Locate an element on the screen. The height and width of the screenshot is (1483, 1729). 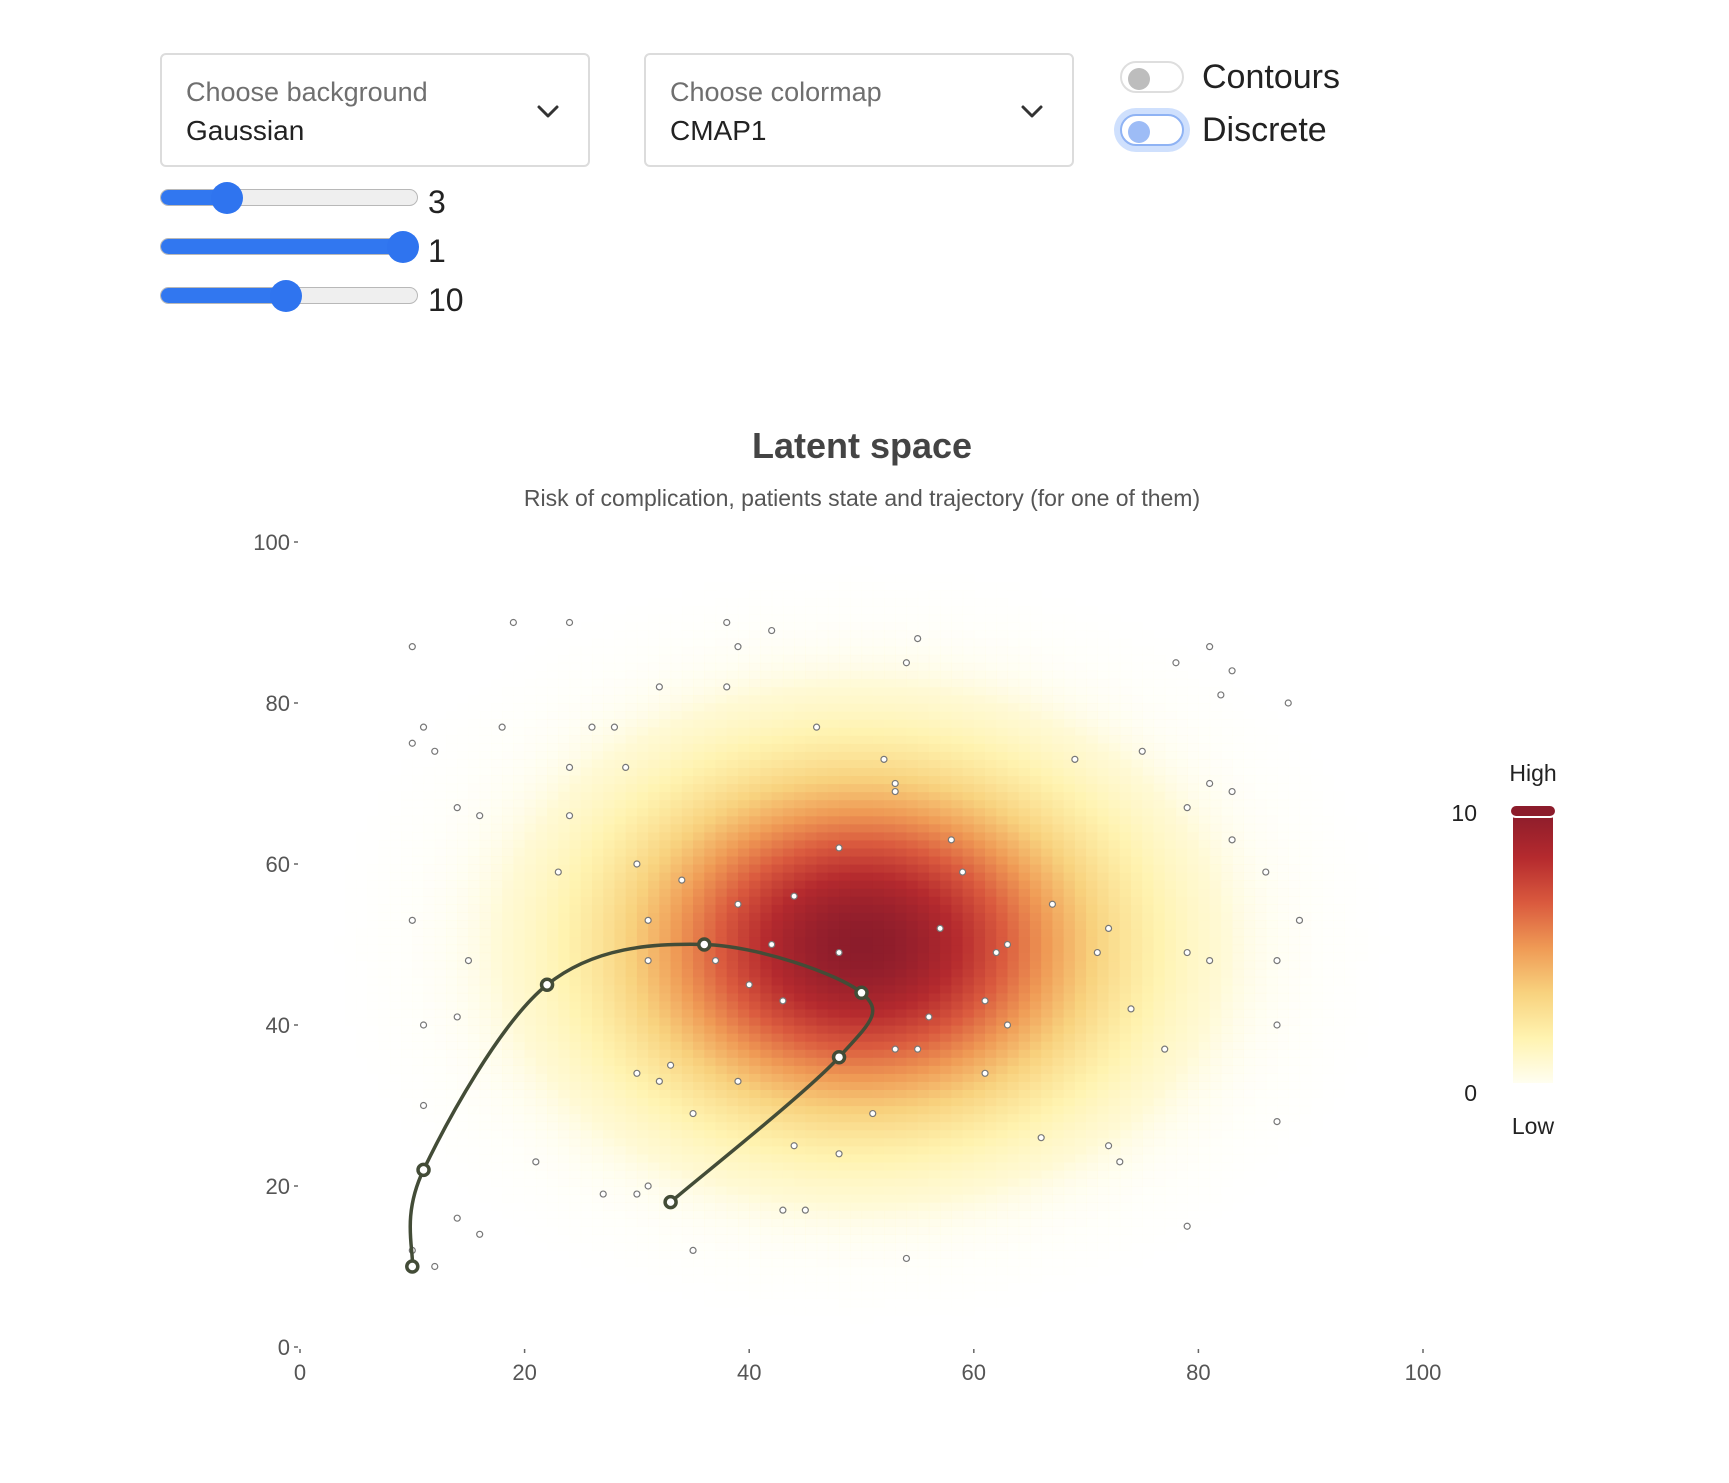
colormap-select: Choose colormap CMAP1 is located at coordinates (859, 110).